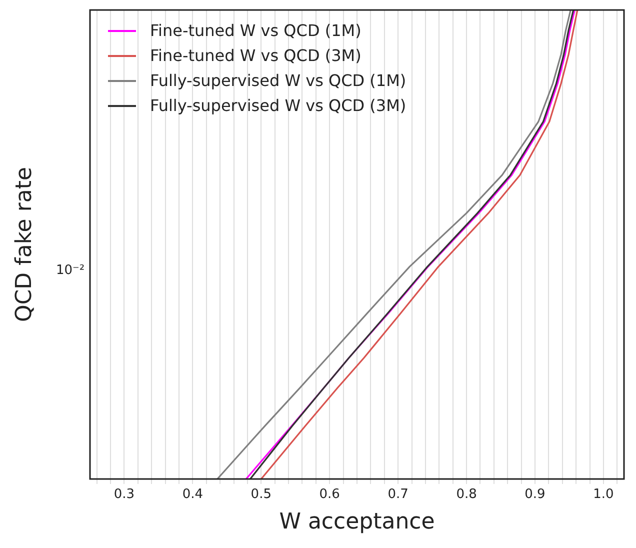  I want to click on x-tick-label: 0.3, so click(124, 494).